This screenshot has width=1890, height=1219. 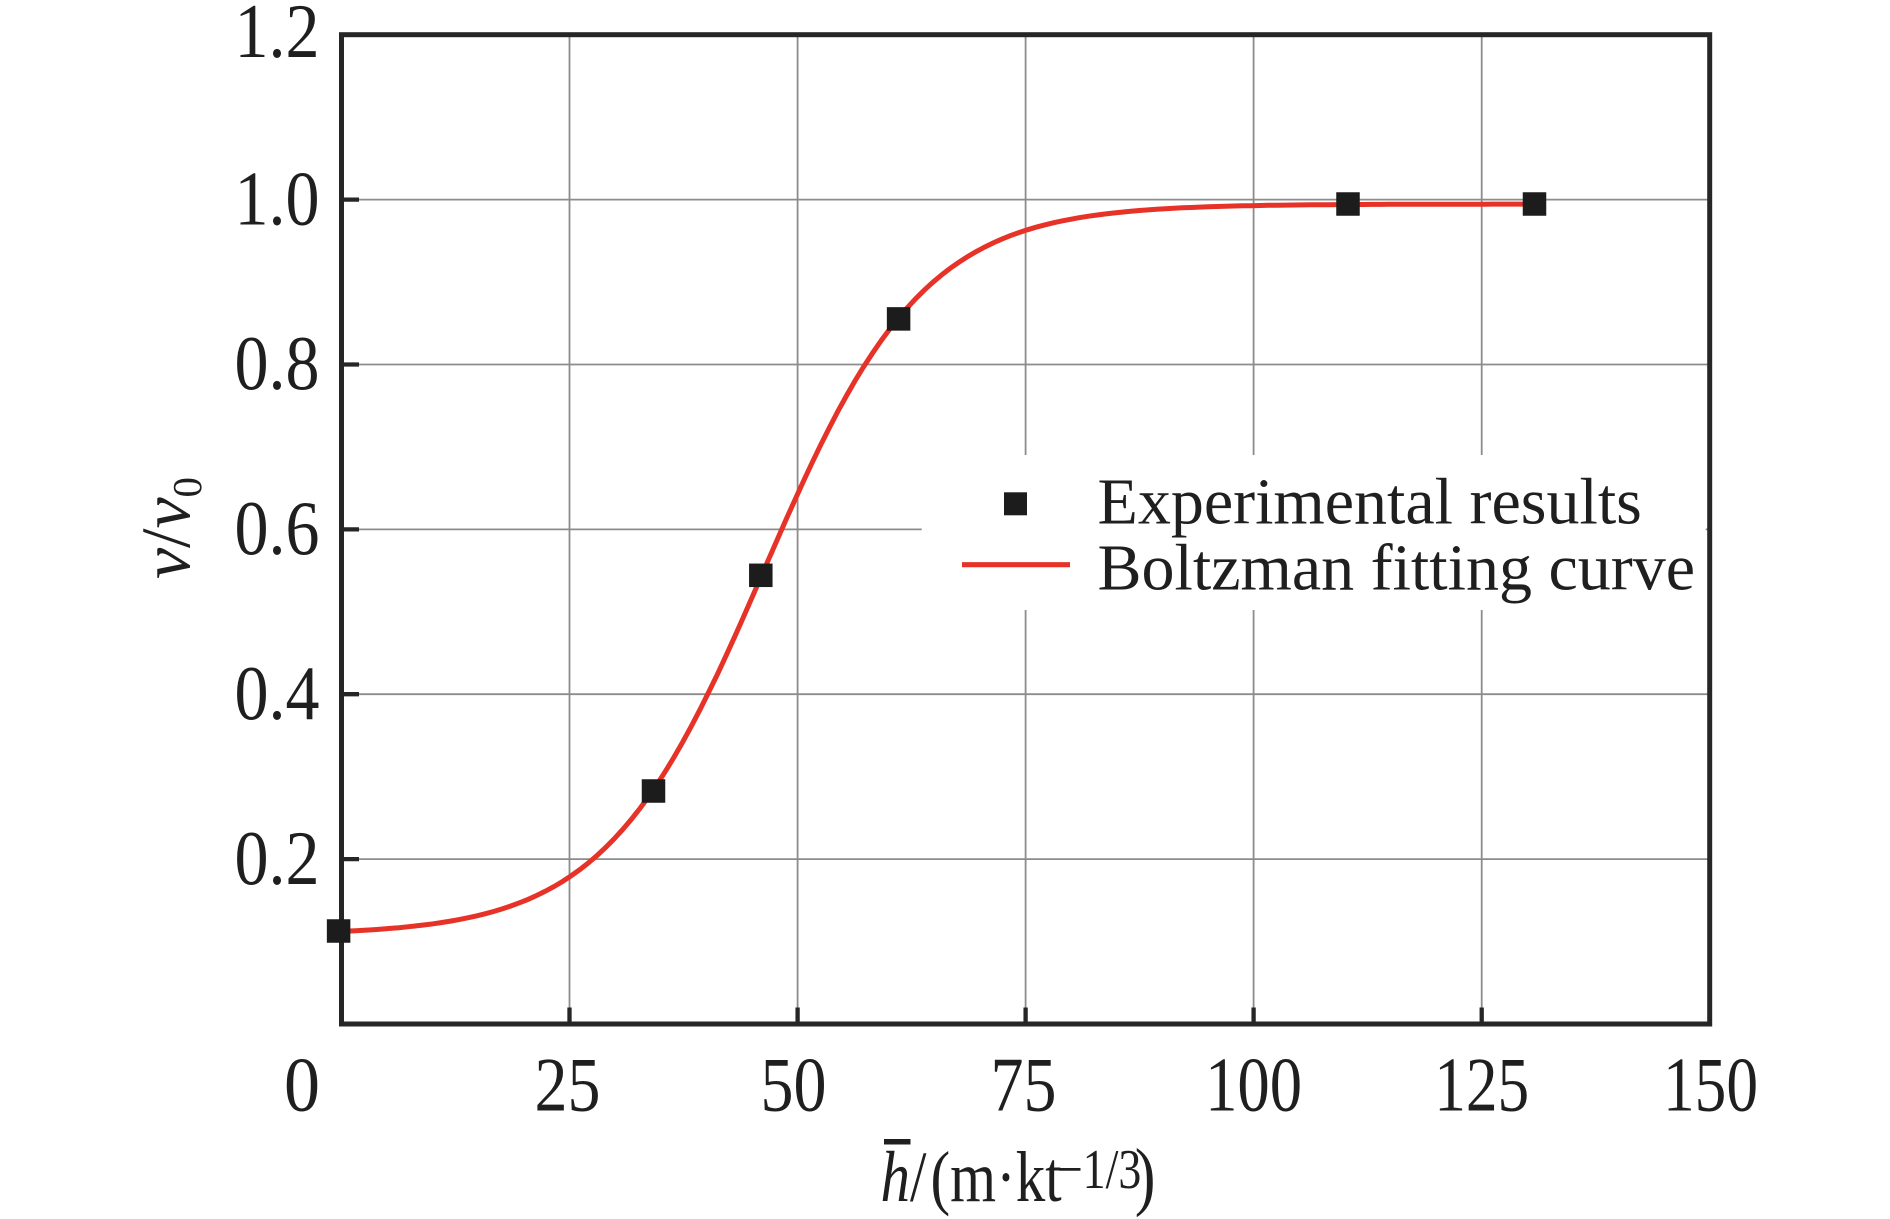 I want to click on svg-text: 1.0, so click(x=277, y=198).